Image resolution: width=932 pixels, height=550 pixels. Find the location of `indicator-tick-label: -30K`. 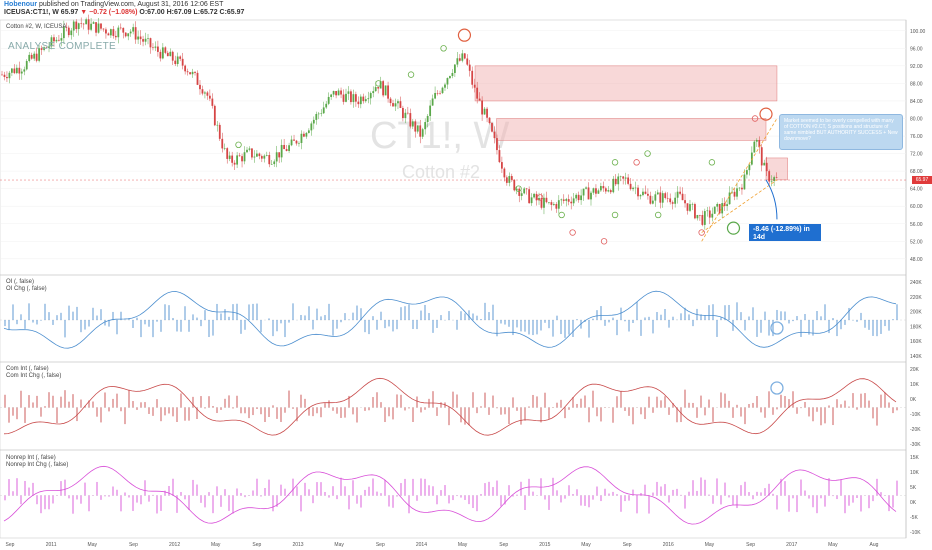

indicator-tick-label: -30K is located at coordinates (915, 445).